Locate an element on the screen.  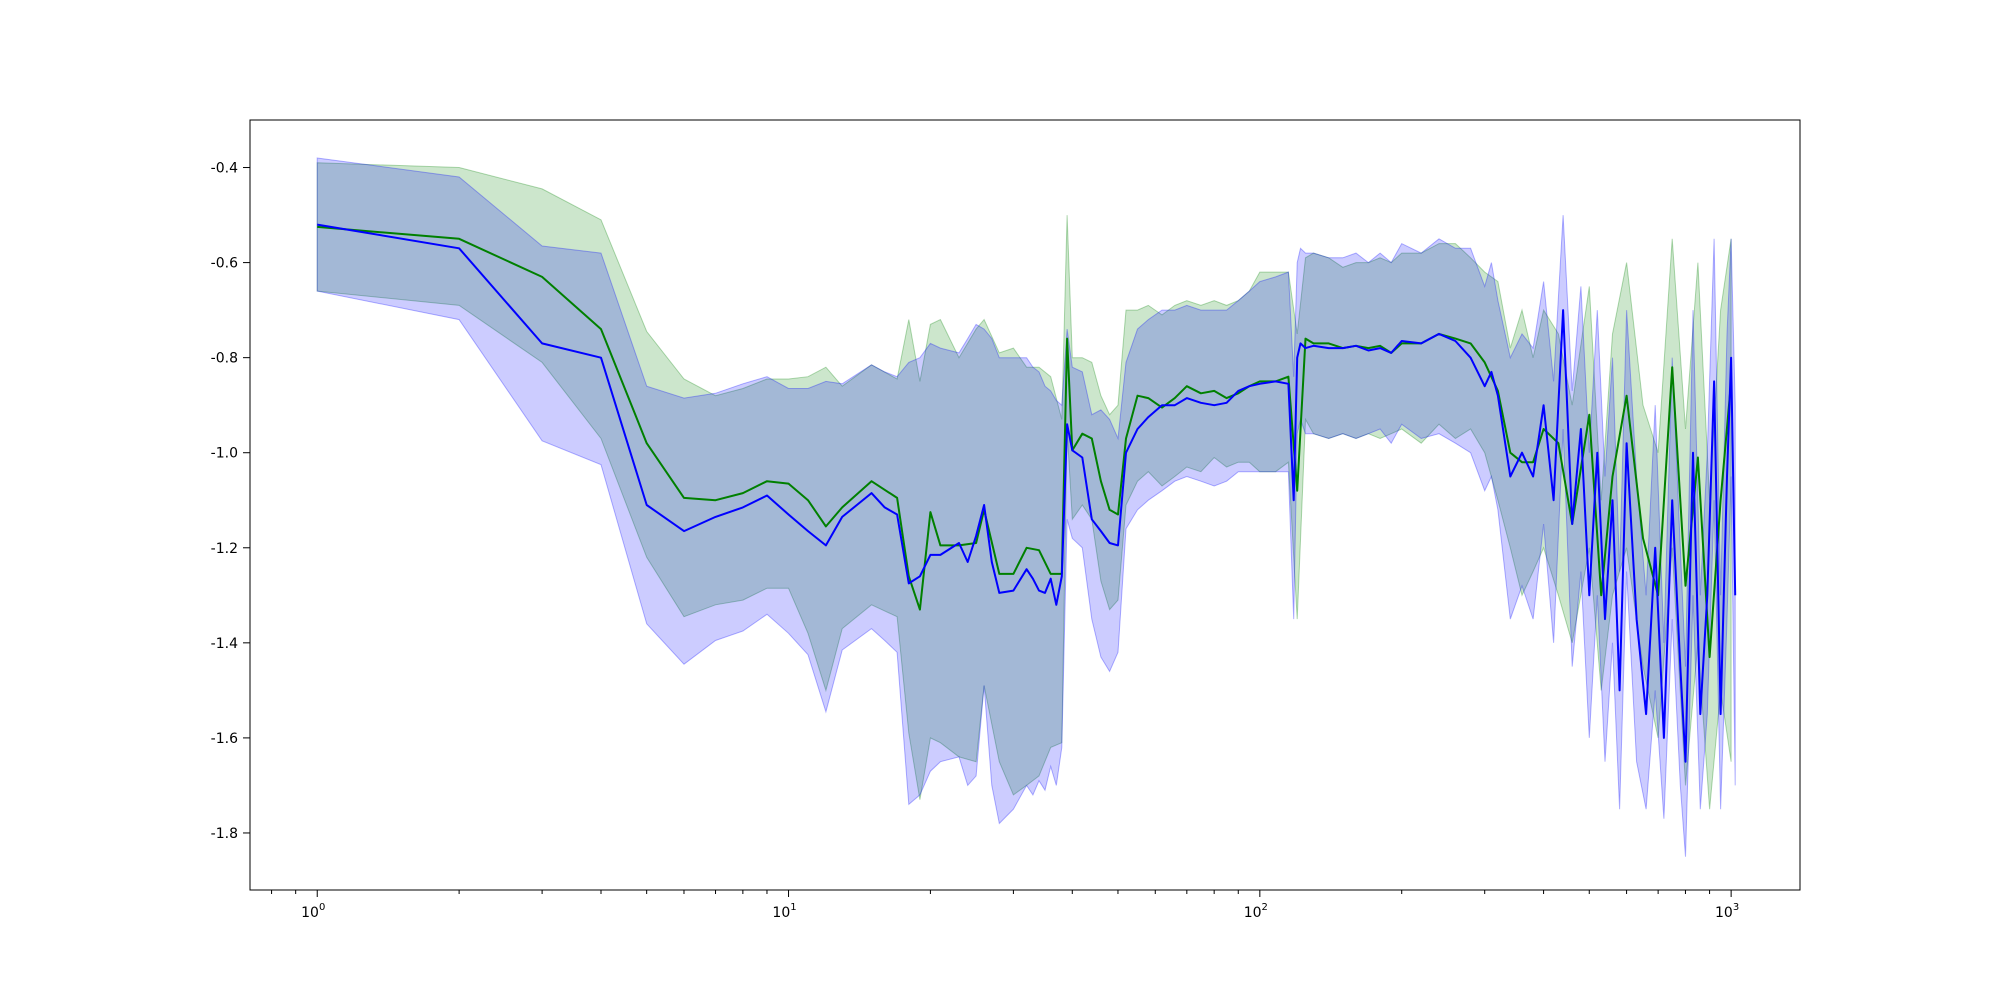
x-tick-label: 10⁰ is located at coordinates (313, 911).